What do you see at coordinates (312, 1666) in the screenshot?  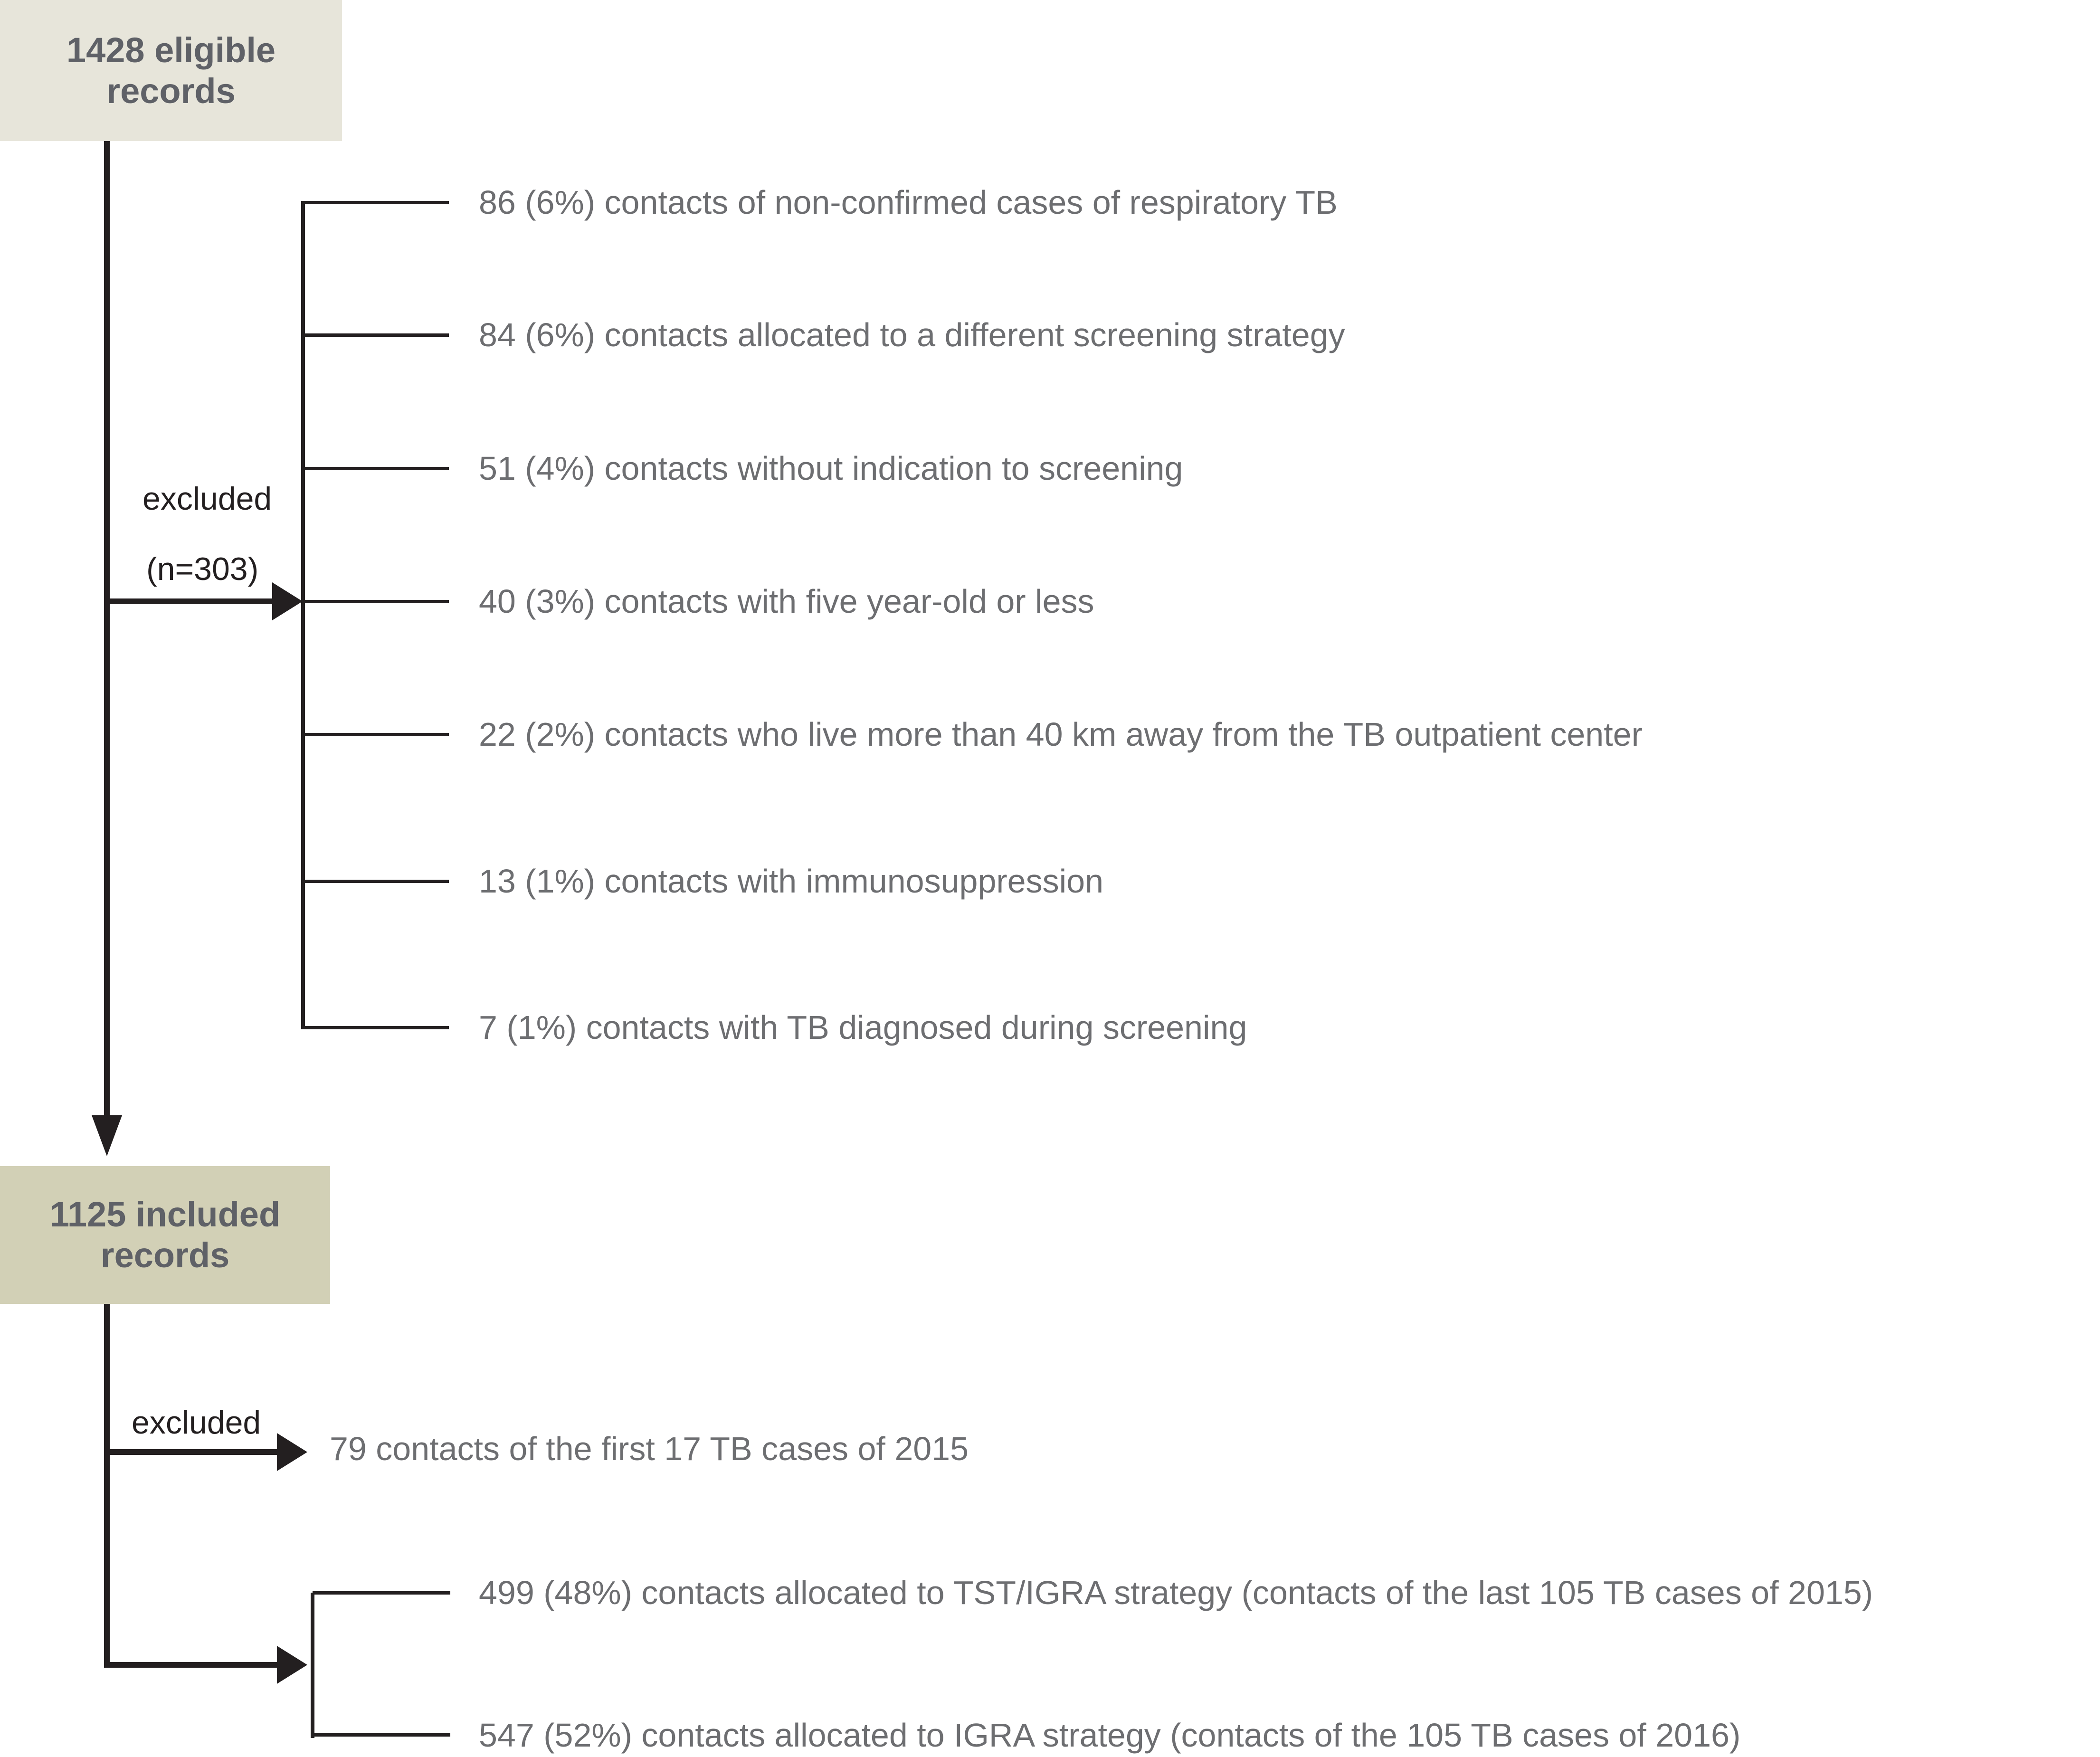 I see `allocation-bracket` at bounding box center [312, 1666].